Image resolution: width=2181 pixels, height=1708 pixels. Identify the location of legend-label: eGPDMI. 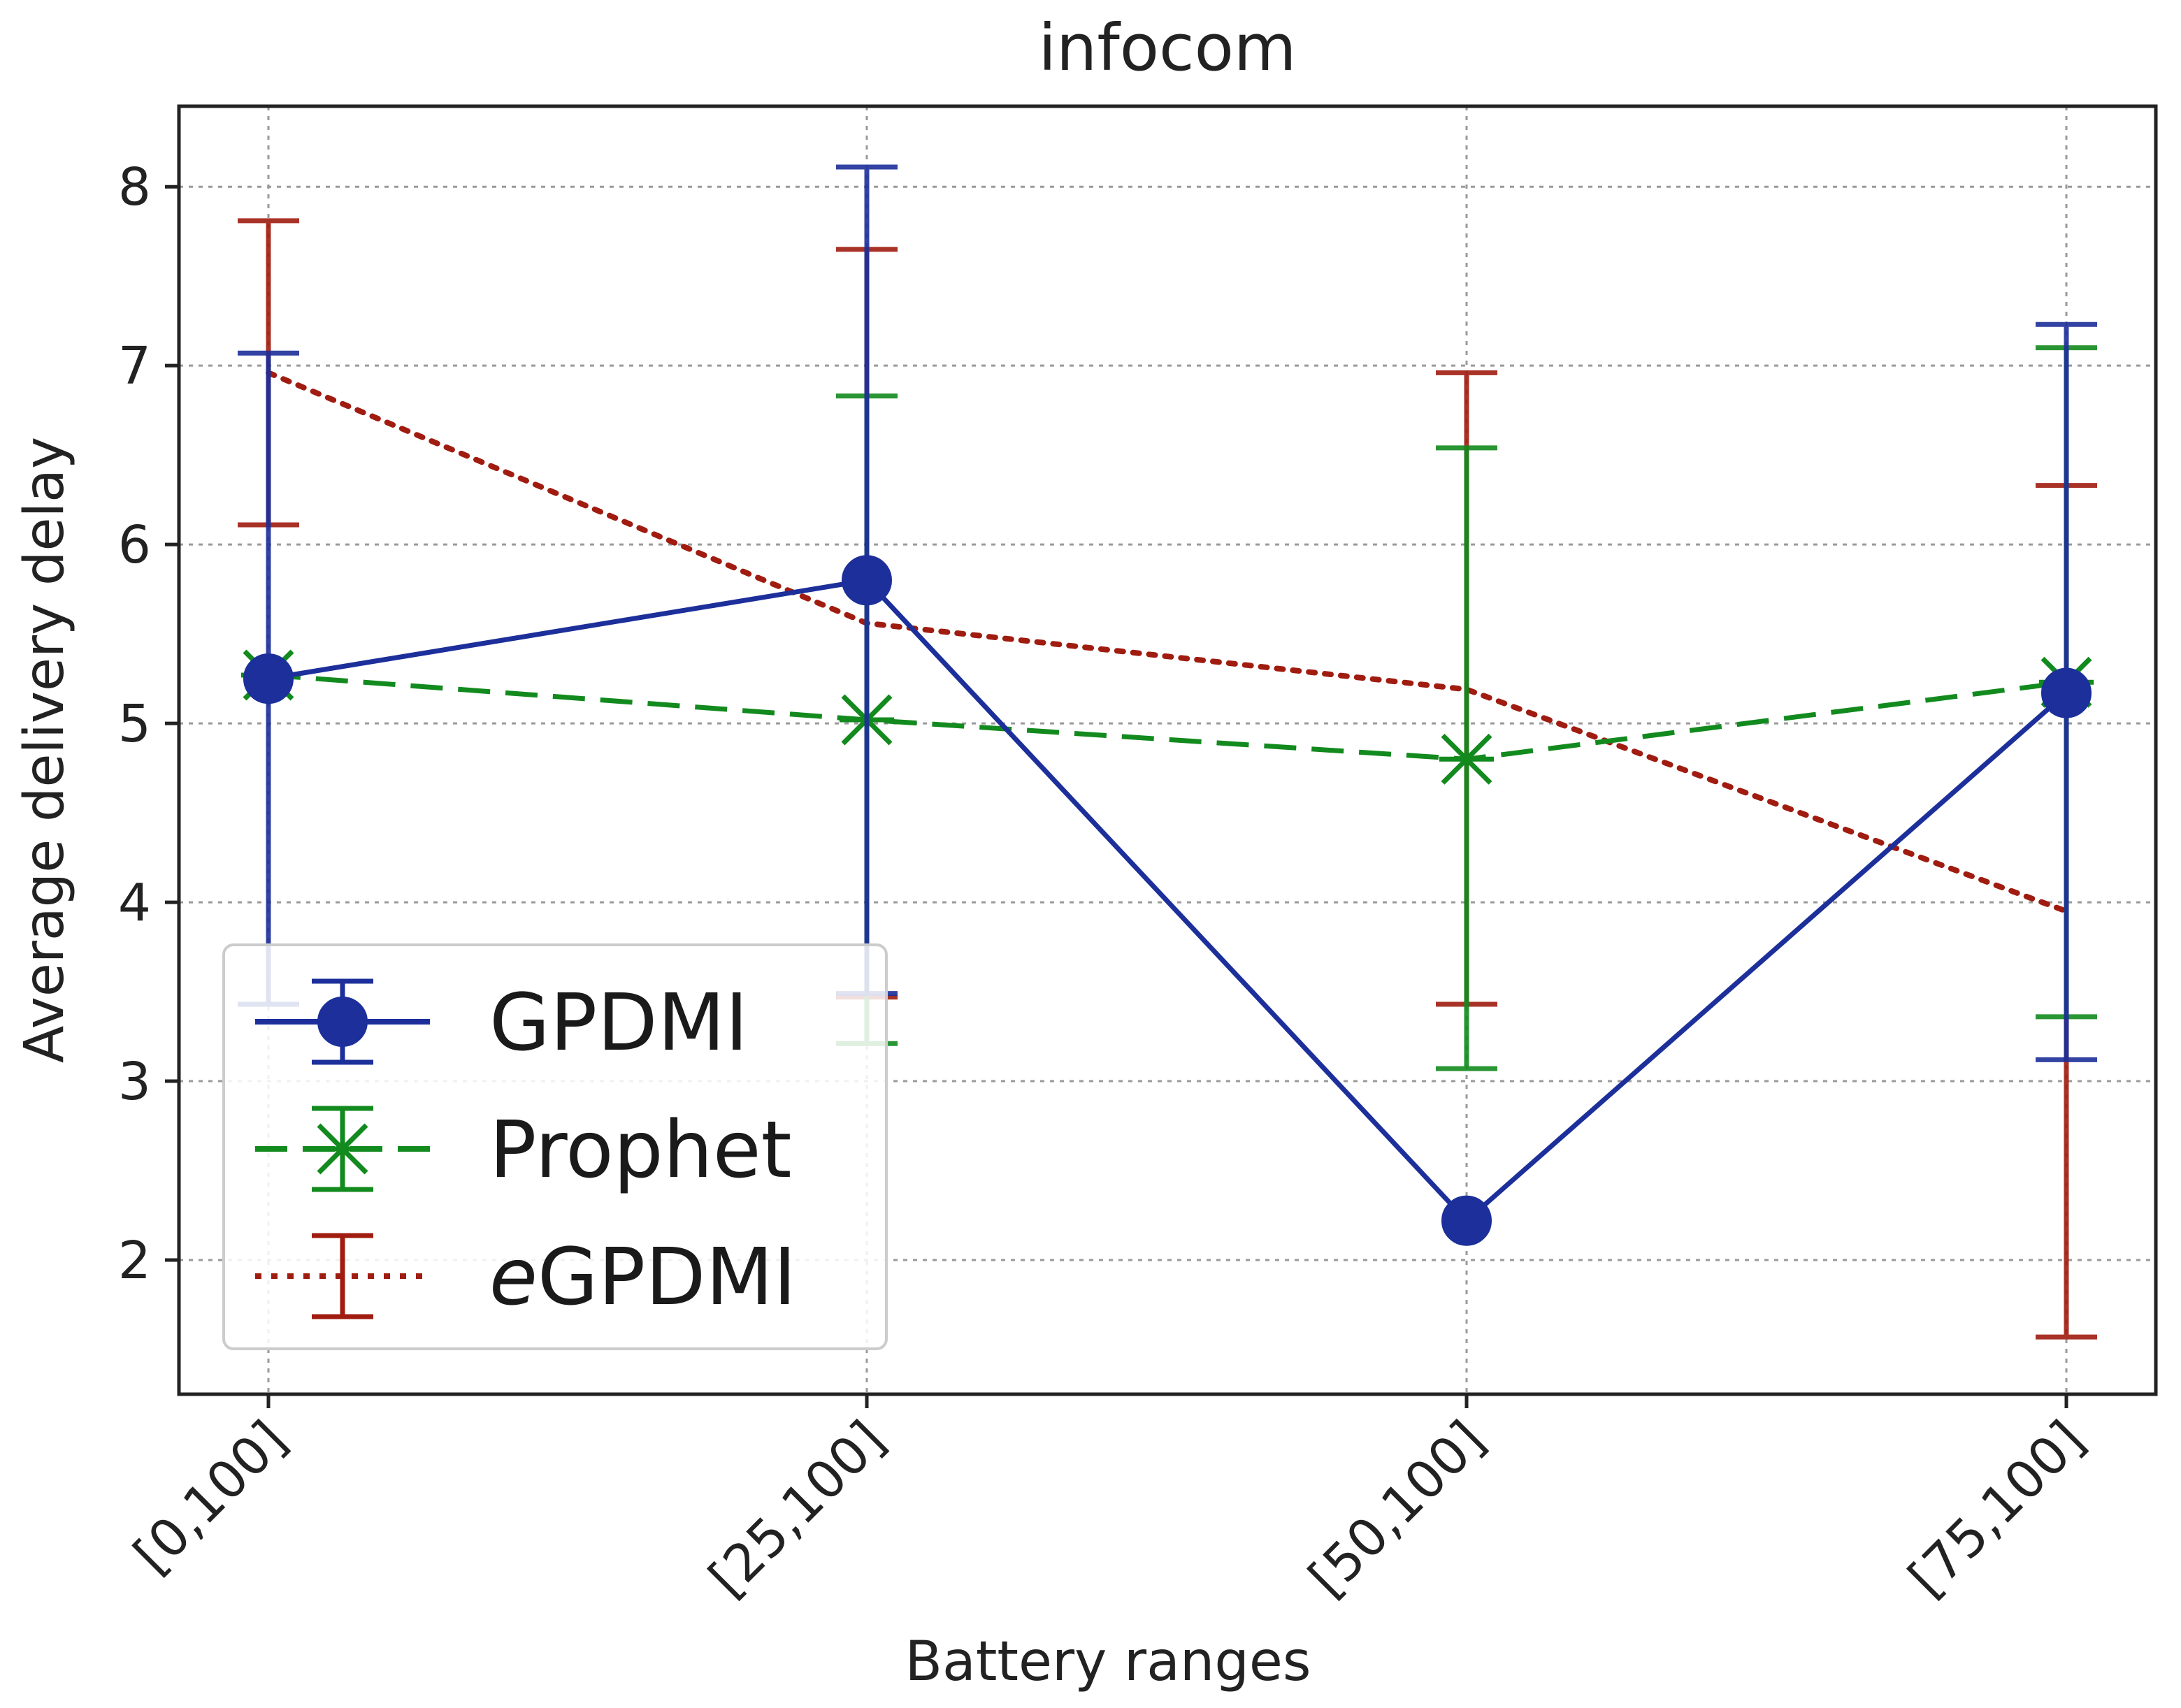
(642, 1277).